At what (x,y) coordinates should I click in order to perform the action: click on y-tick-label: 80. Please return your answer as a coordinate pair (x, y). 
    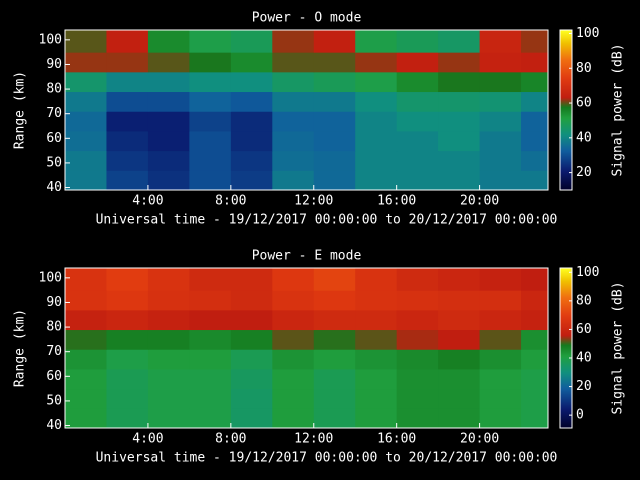
    Looking at the image, I should click on (54, 89).